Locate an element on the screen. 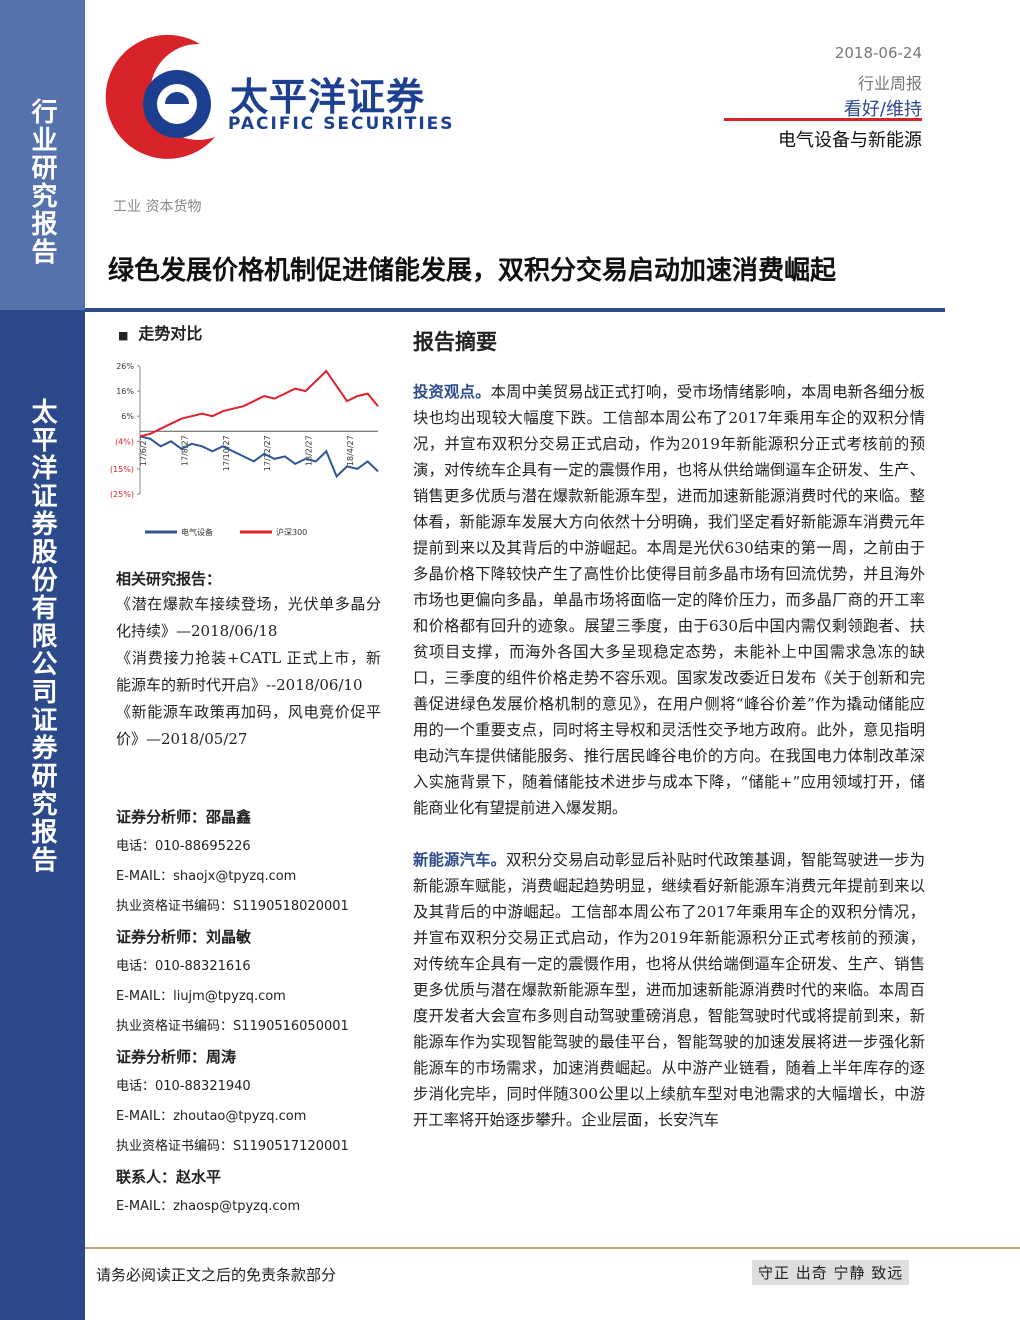 The height and width of the screenshot is (1320, 1020). y-tick-label: (25%) is located at coordinates (122, 494).